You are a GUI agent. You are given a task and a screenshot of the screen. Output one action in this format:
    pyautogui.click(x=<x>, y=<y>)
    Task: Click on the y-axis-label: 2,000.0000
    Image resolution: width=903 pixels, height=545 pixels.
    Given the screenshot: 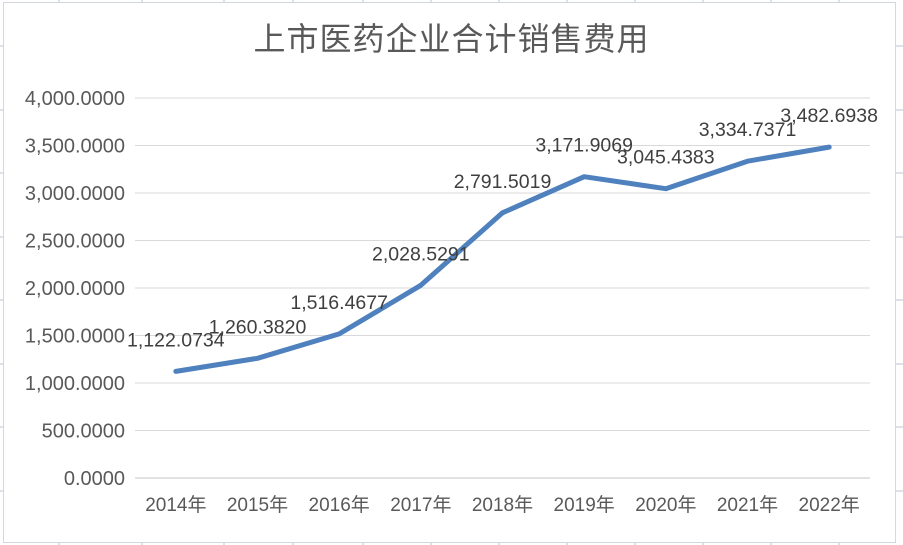 What is the action you would take?
    pyautogui.click(x=75, y=289)
    